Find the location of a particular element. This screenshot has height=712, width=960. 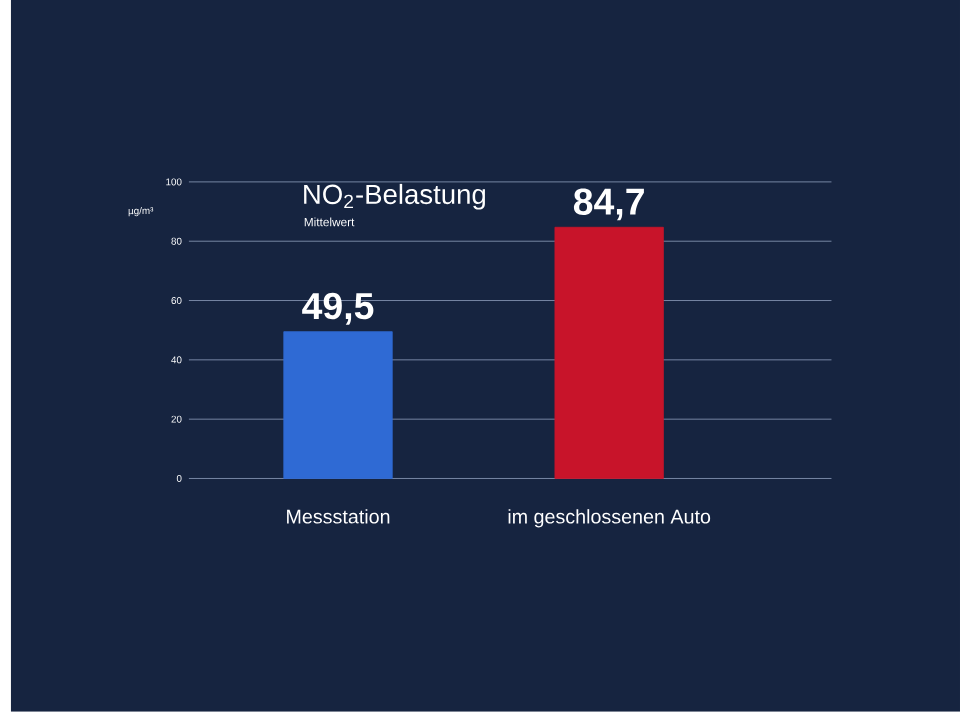

x-tick-label: im geschlossenen Auto is located at coordinates (609, 518).